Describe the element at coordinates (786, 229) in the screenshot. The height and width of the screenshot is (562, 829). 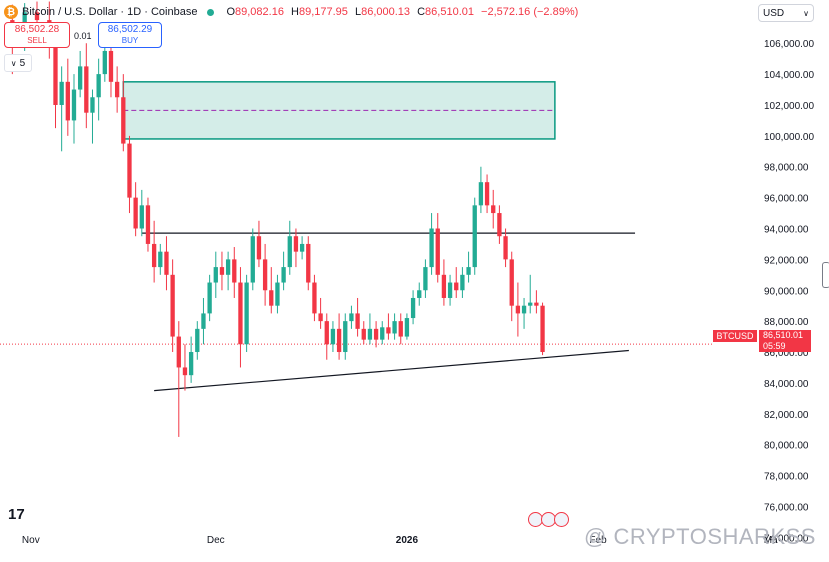
I see `y-tick-label: 94,000.00` at that location.